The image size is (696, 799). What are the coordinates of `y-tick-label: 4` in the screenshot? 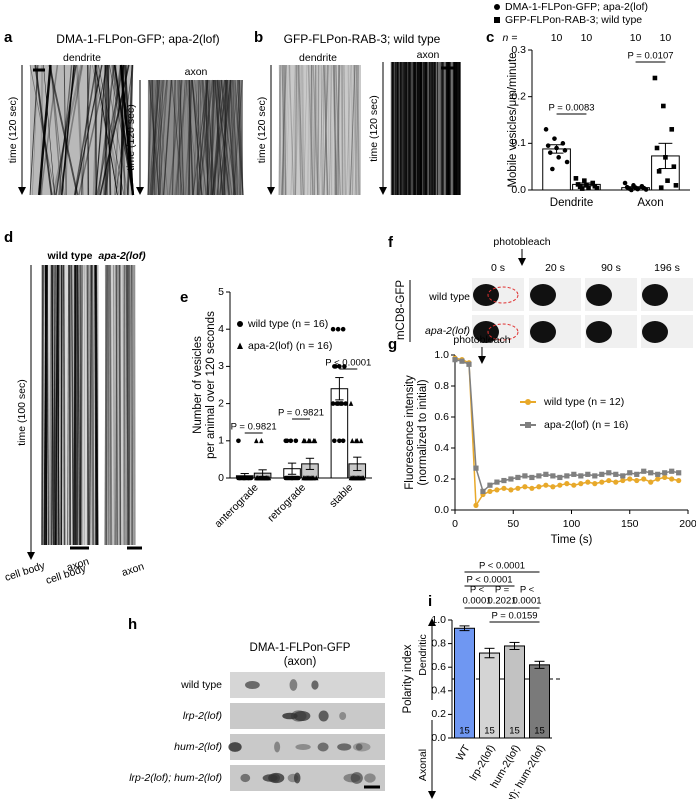 It's located at (221, 329).